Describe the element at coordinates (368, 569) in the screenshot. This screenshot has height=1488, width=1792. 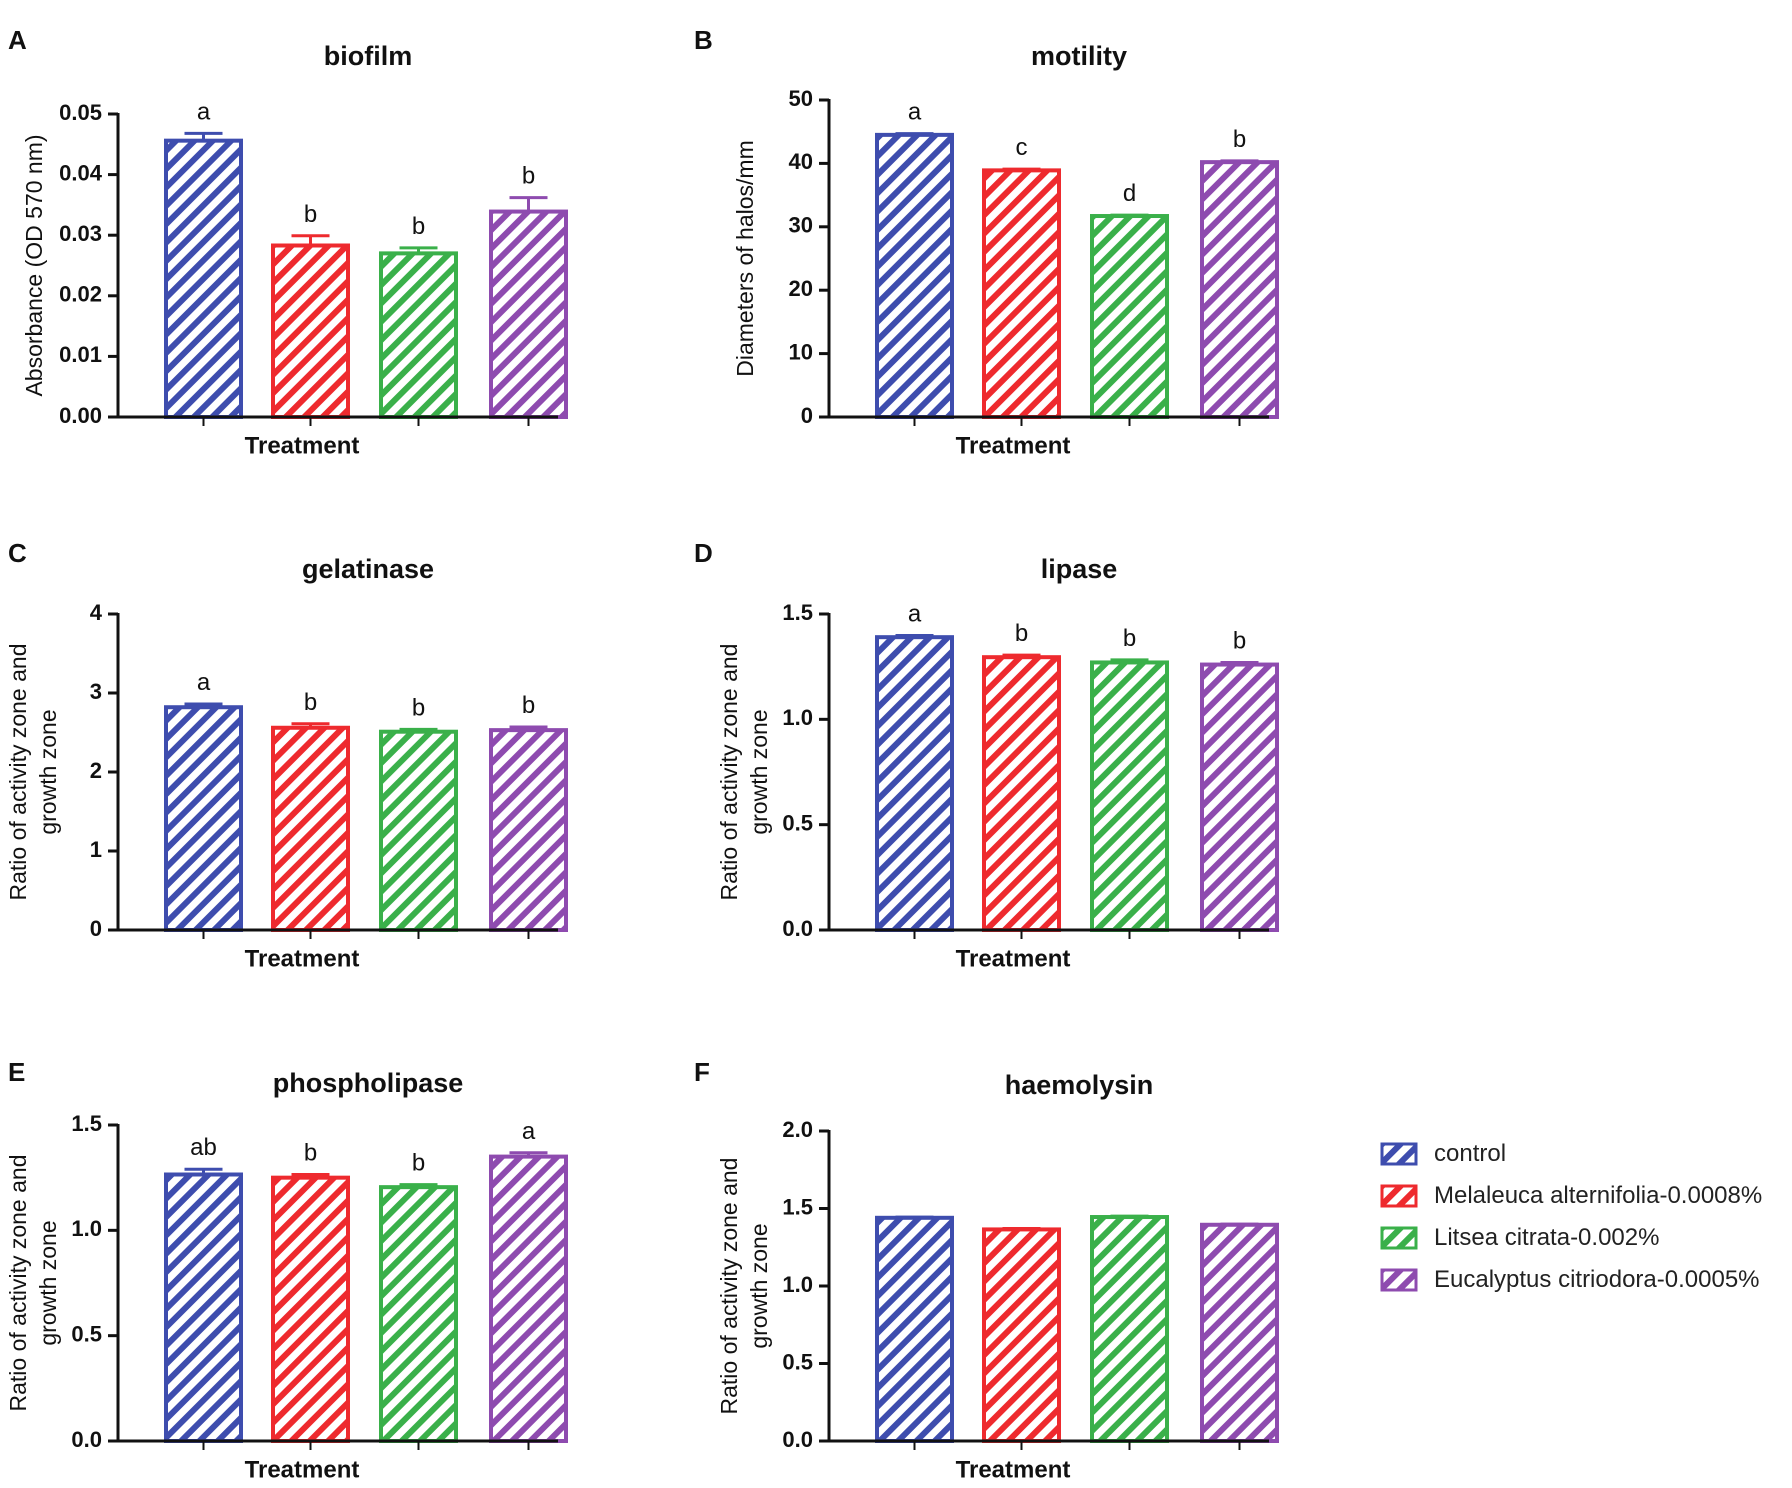
I see `chart-title: gelatinase` at that location.